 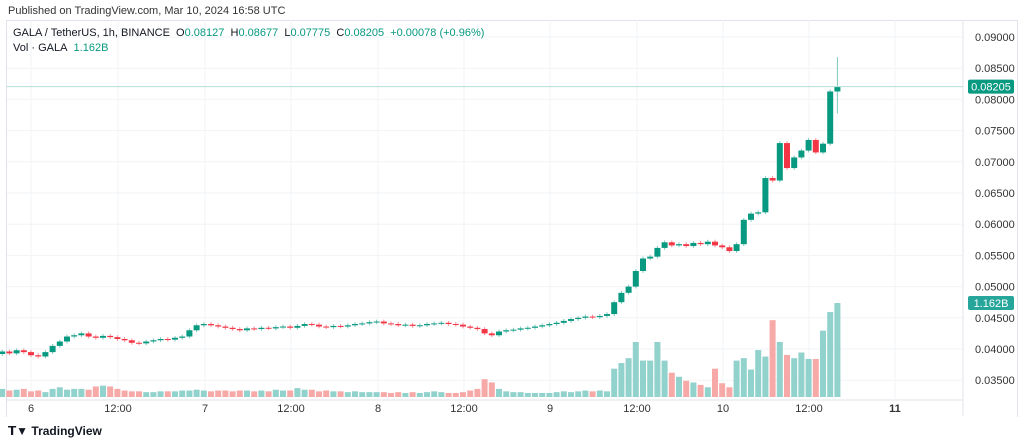 I want to click on low-label: L, so click(x=287, y=33).